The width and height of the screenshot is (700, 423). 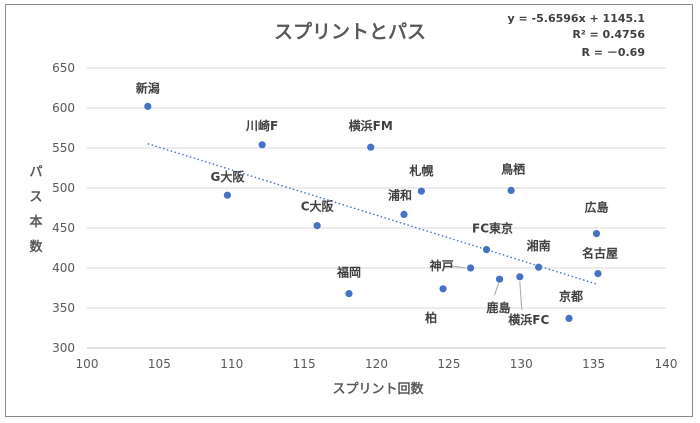 I want to click on point-label-13: 鳥栖, so click(x=513, y=168).